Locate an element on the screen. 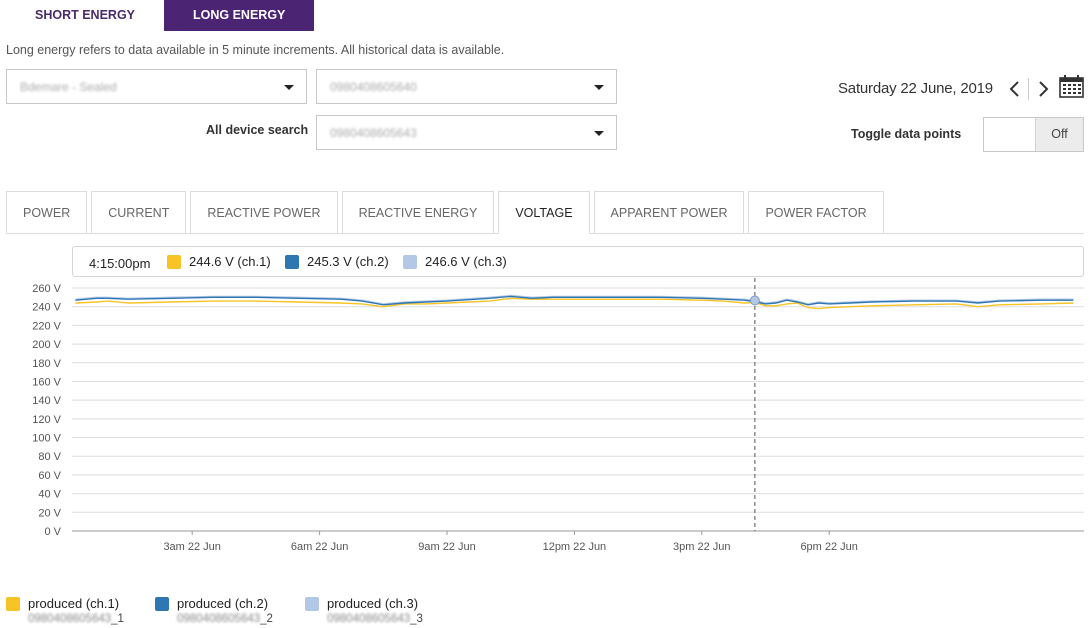  tooltip-item-ch3: 246.6 V (ch.3) is located at coordinates (455, 261).